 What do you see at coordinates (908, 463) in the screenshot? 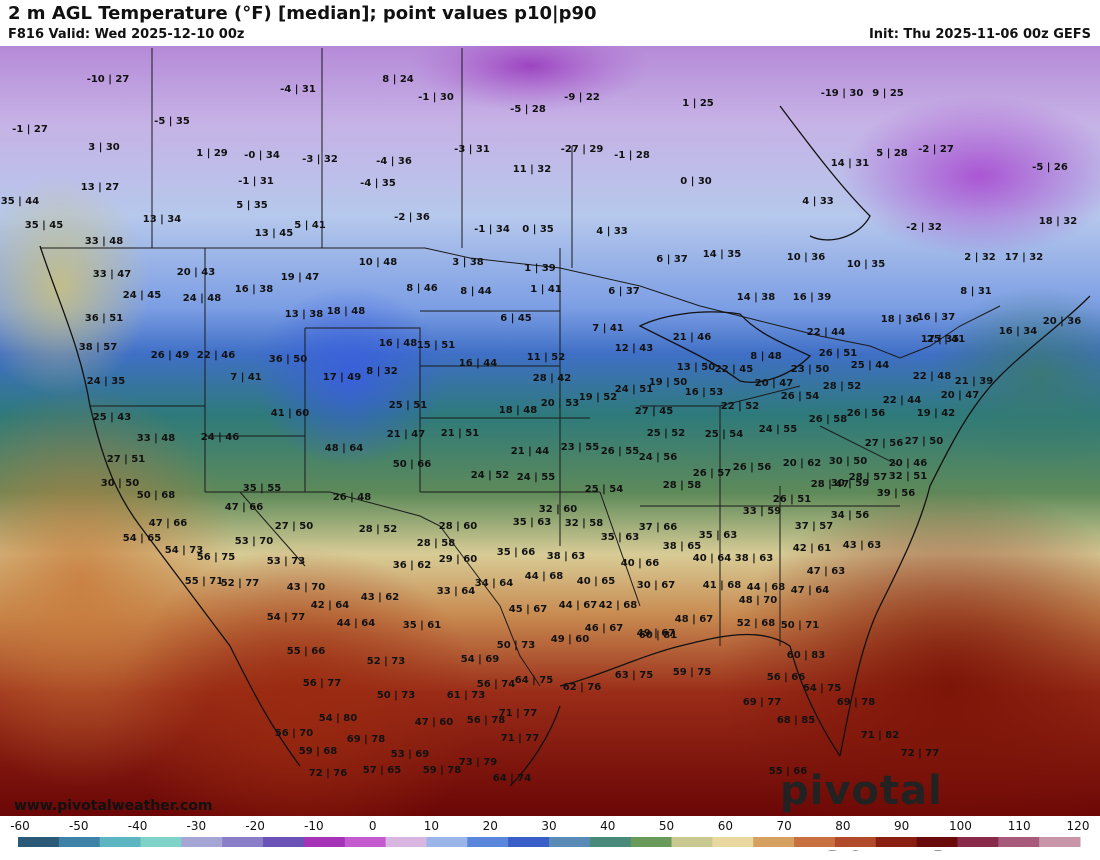
I see `point-value-label: 20 | 46` at bounding box center [908, 463].